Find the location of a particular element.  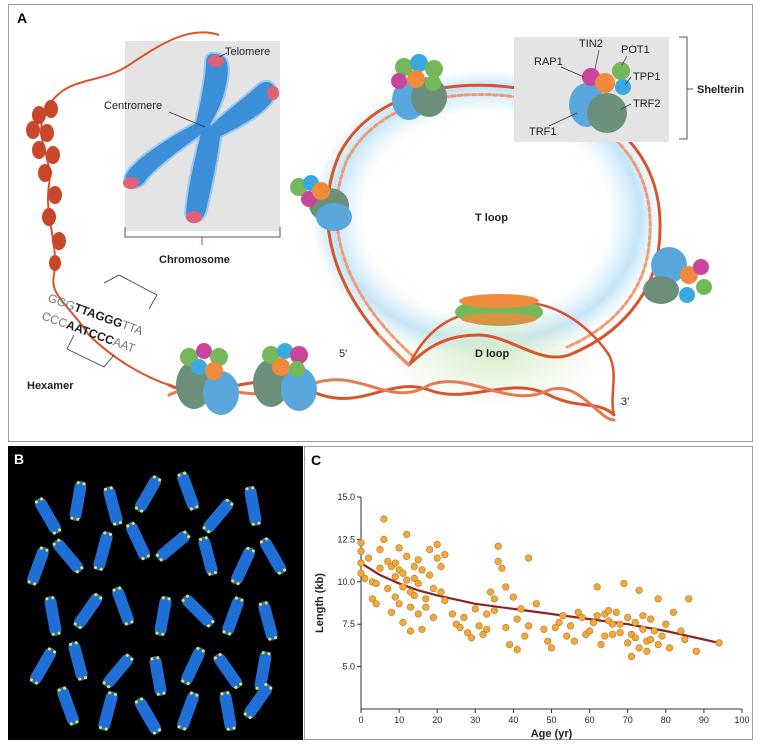

three-prime-label: 3′ is located at coordinates (625, 402).